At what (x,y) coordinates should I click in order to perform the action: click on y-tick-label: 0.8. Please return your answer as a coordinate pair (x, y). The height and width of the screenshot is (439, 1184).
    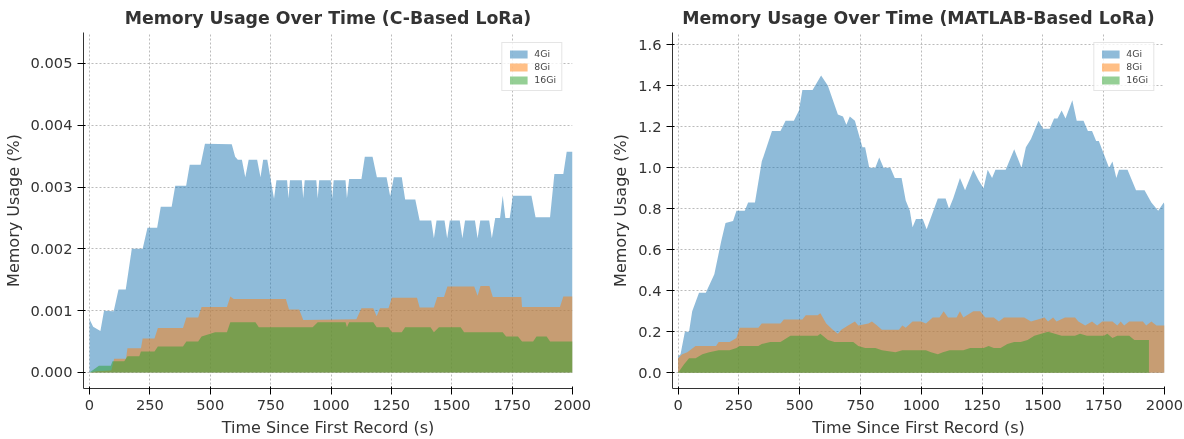
    Looking at the image, I should click on (650, 208).